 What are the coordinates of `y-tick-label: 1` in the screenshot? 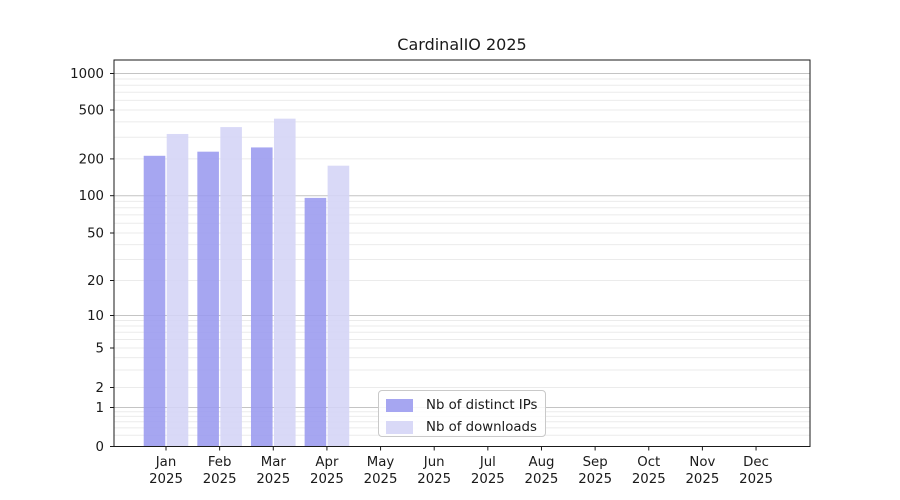 It's located at (100, 408).